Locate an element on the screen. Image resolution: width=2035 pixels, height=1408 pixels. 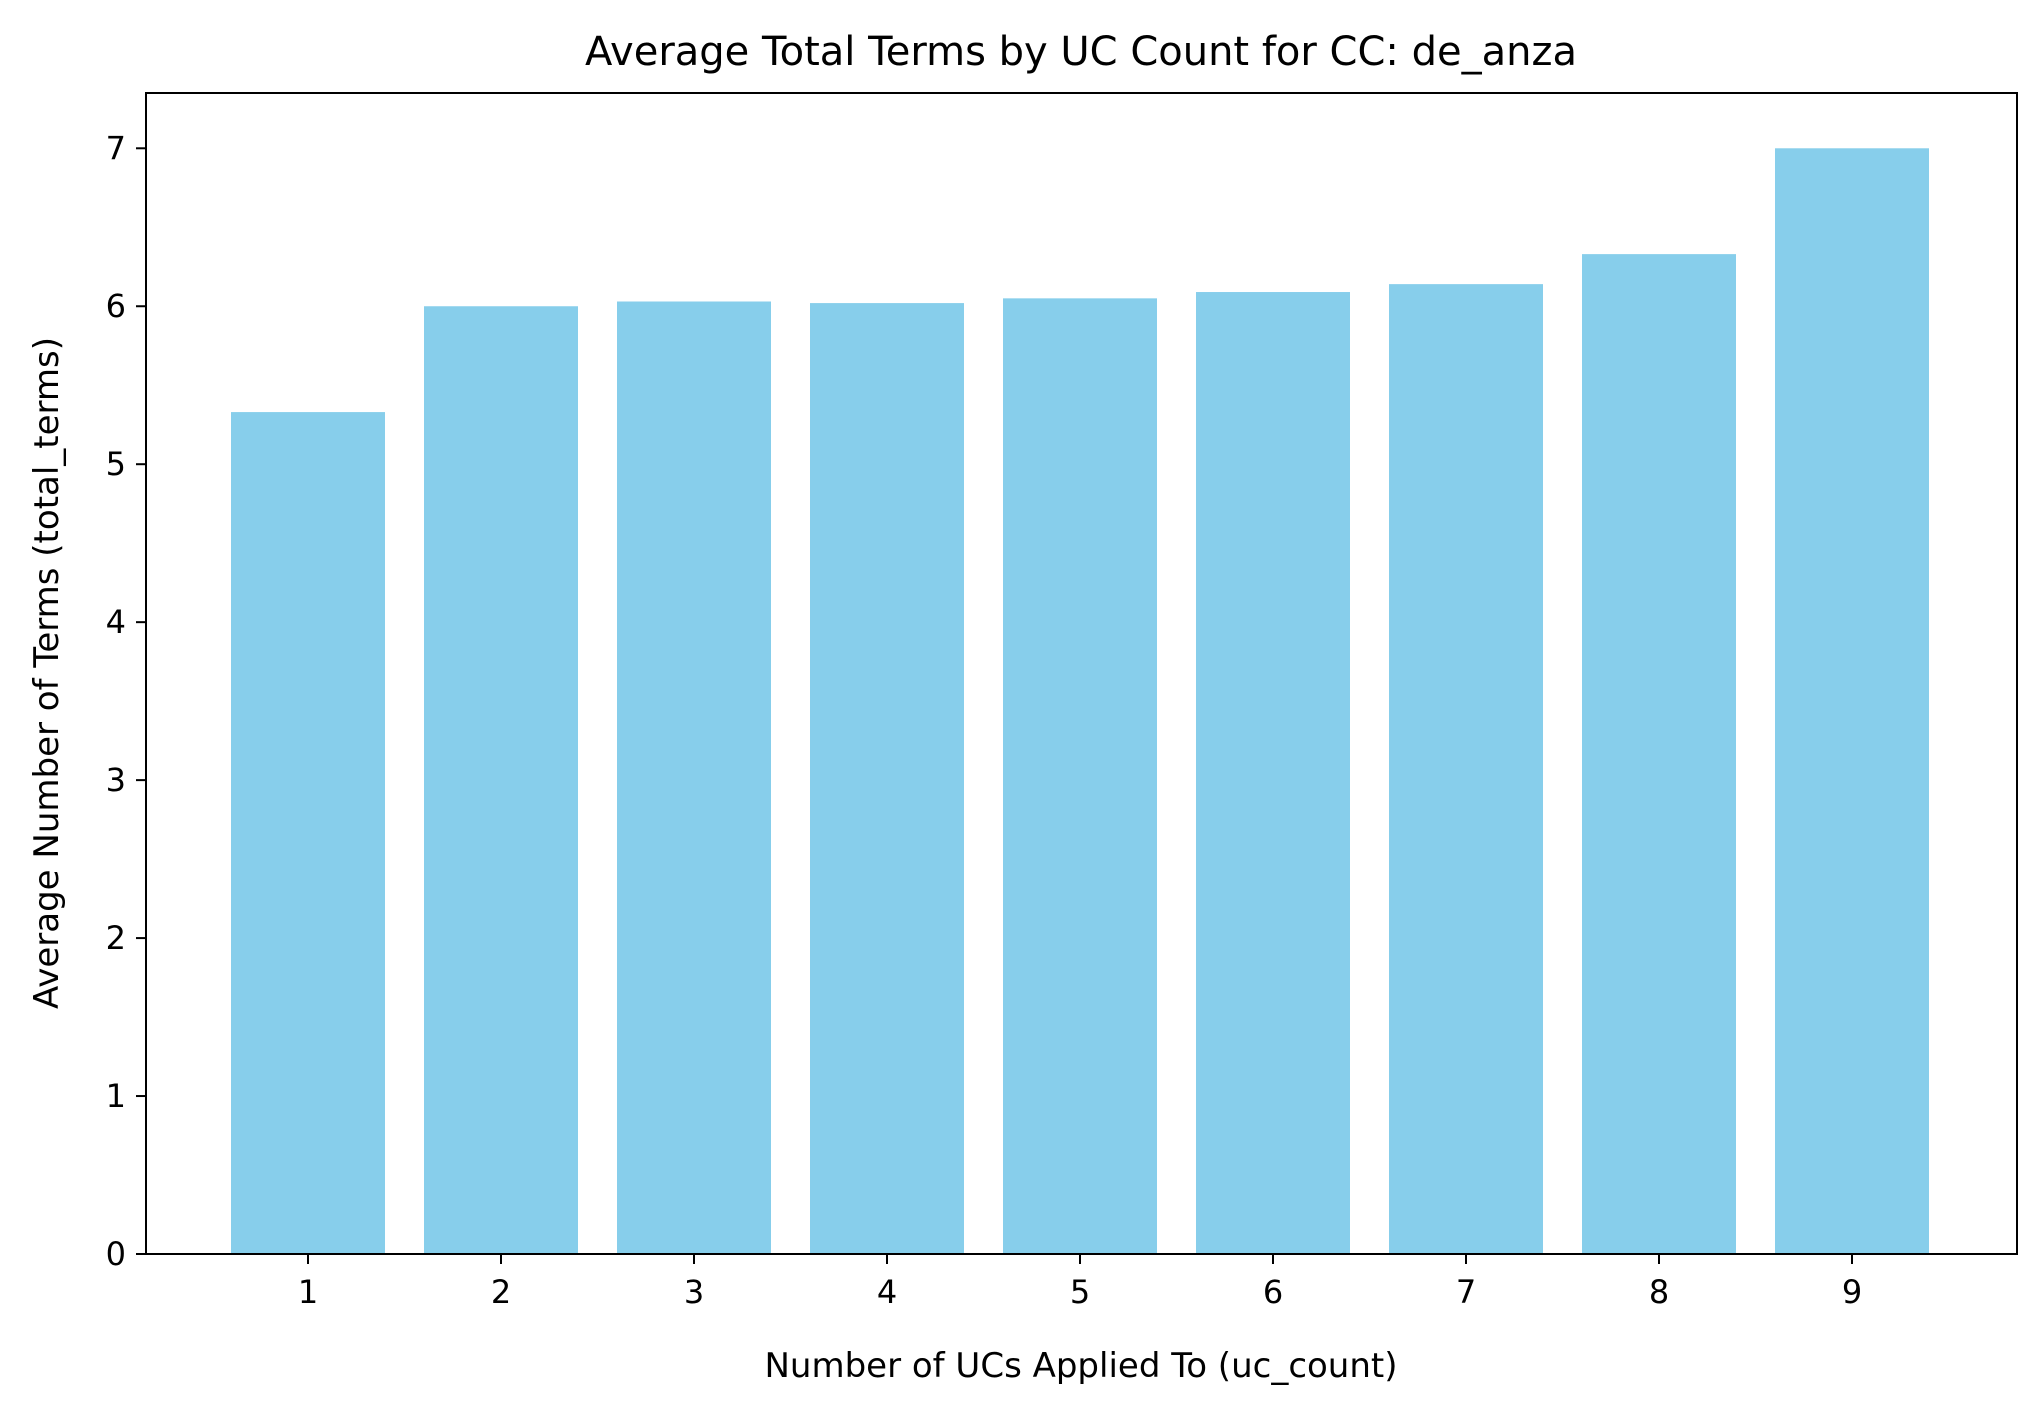
x-axis-ticks: 1 2 3 4 5 6 7 8 9 is located at coordinates (1080, 1282).